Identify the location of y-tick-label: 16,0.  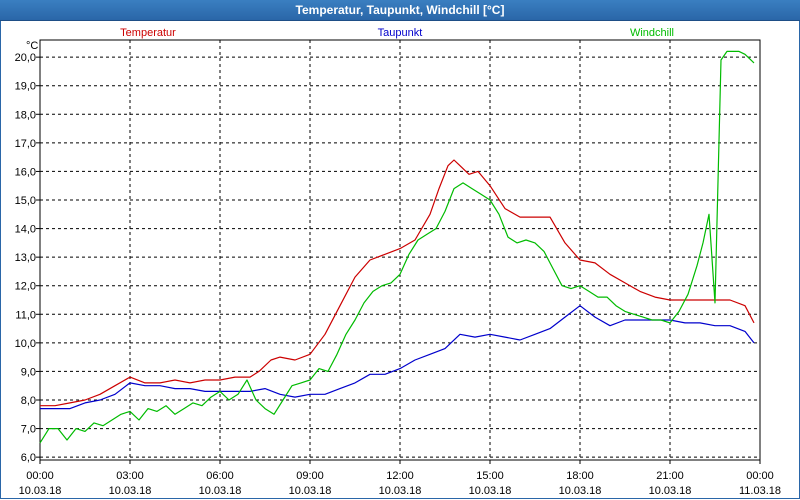
(25, 172).